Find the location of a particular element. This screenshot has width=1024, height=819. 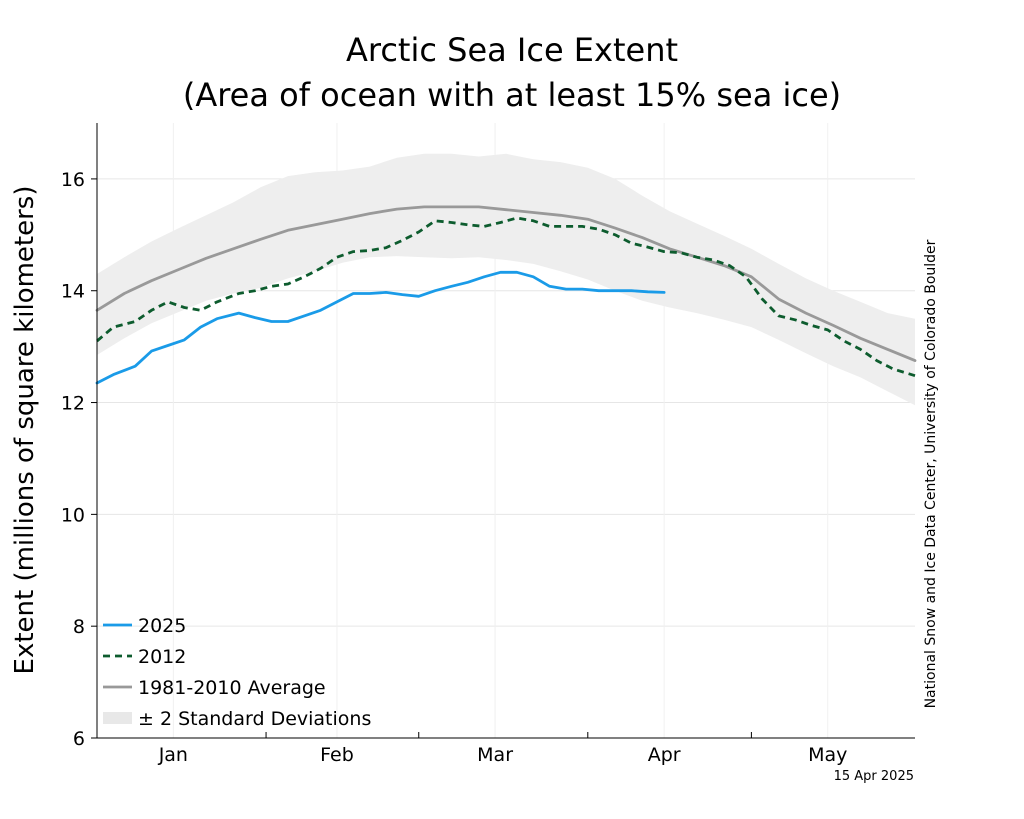

x-month-label: May is located at coordinates (827, 755).